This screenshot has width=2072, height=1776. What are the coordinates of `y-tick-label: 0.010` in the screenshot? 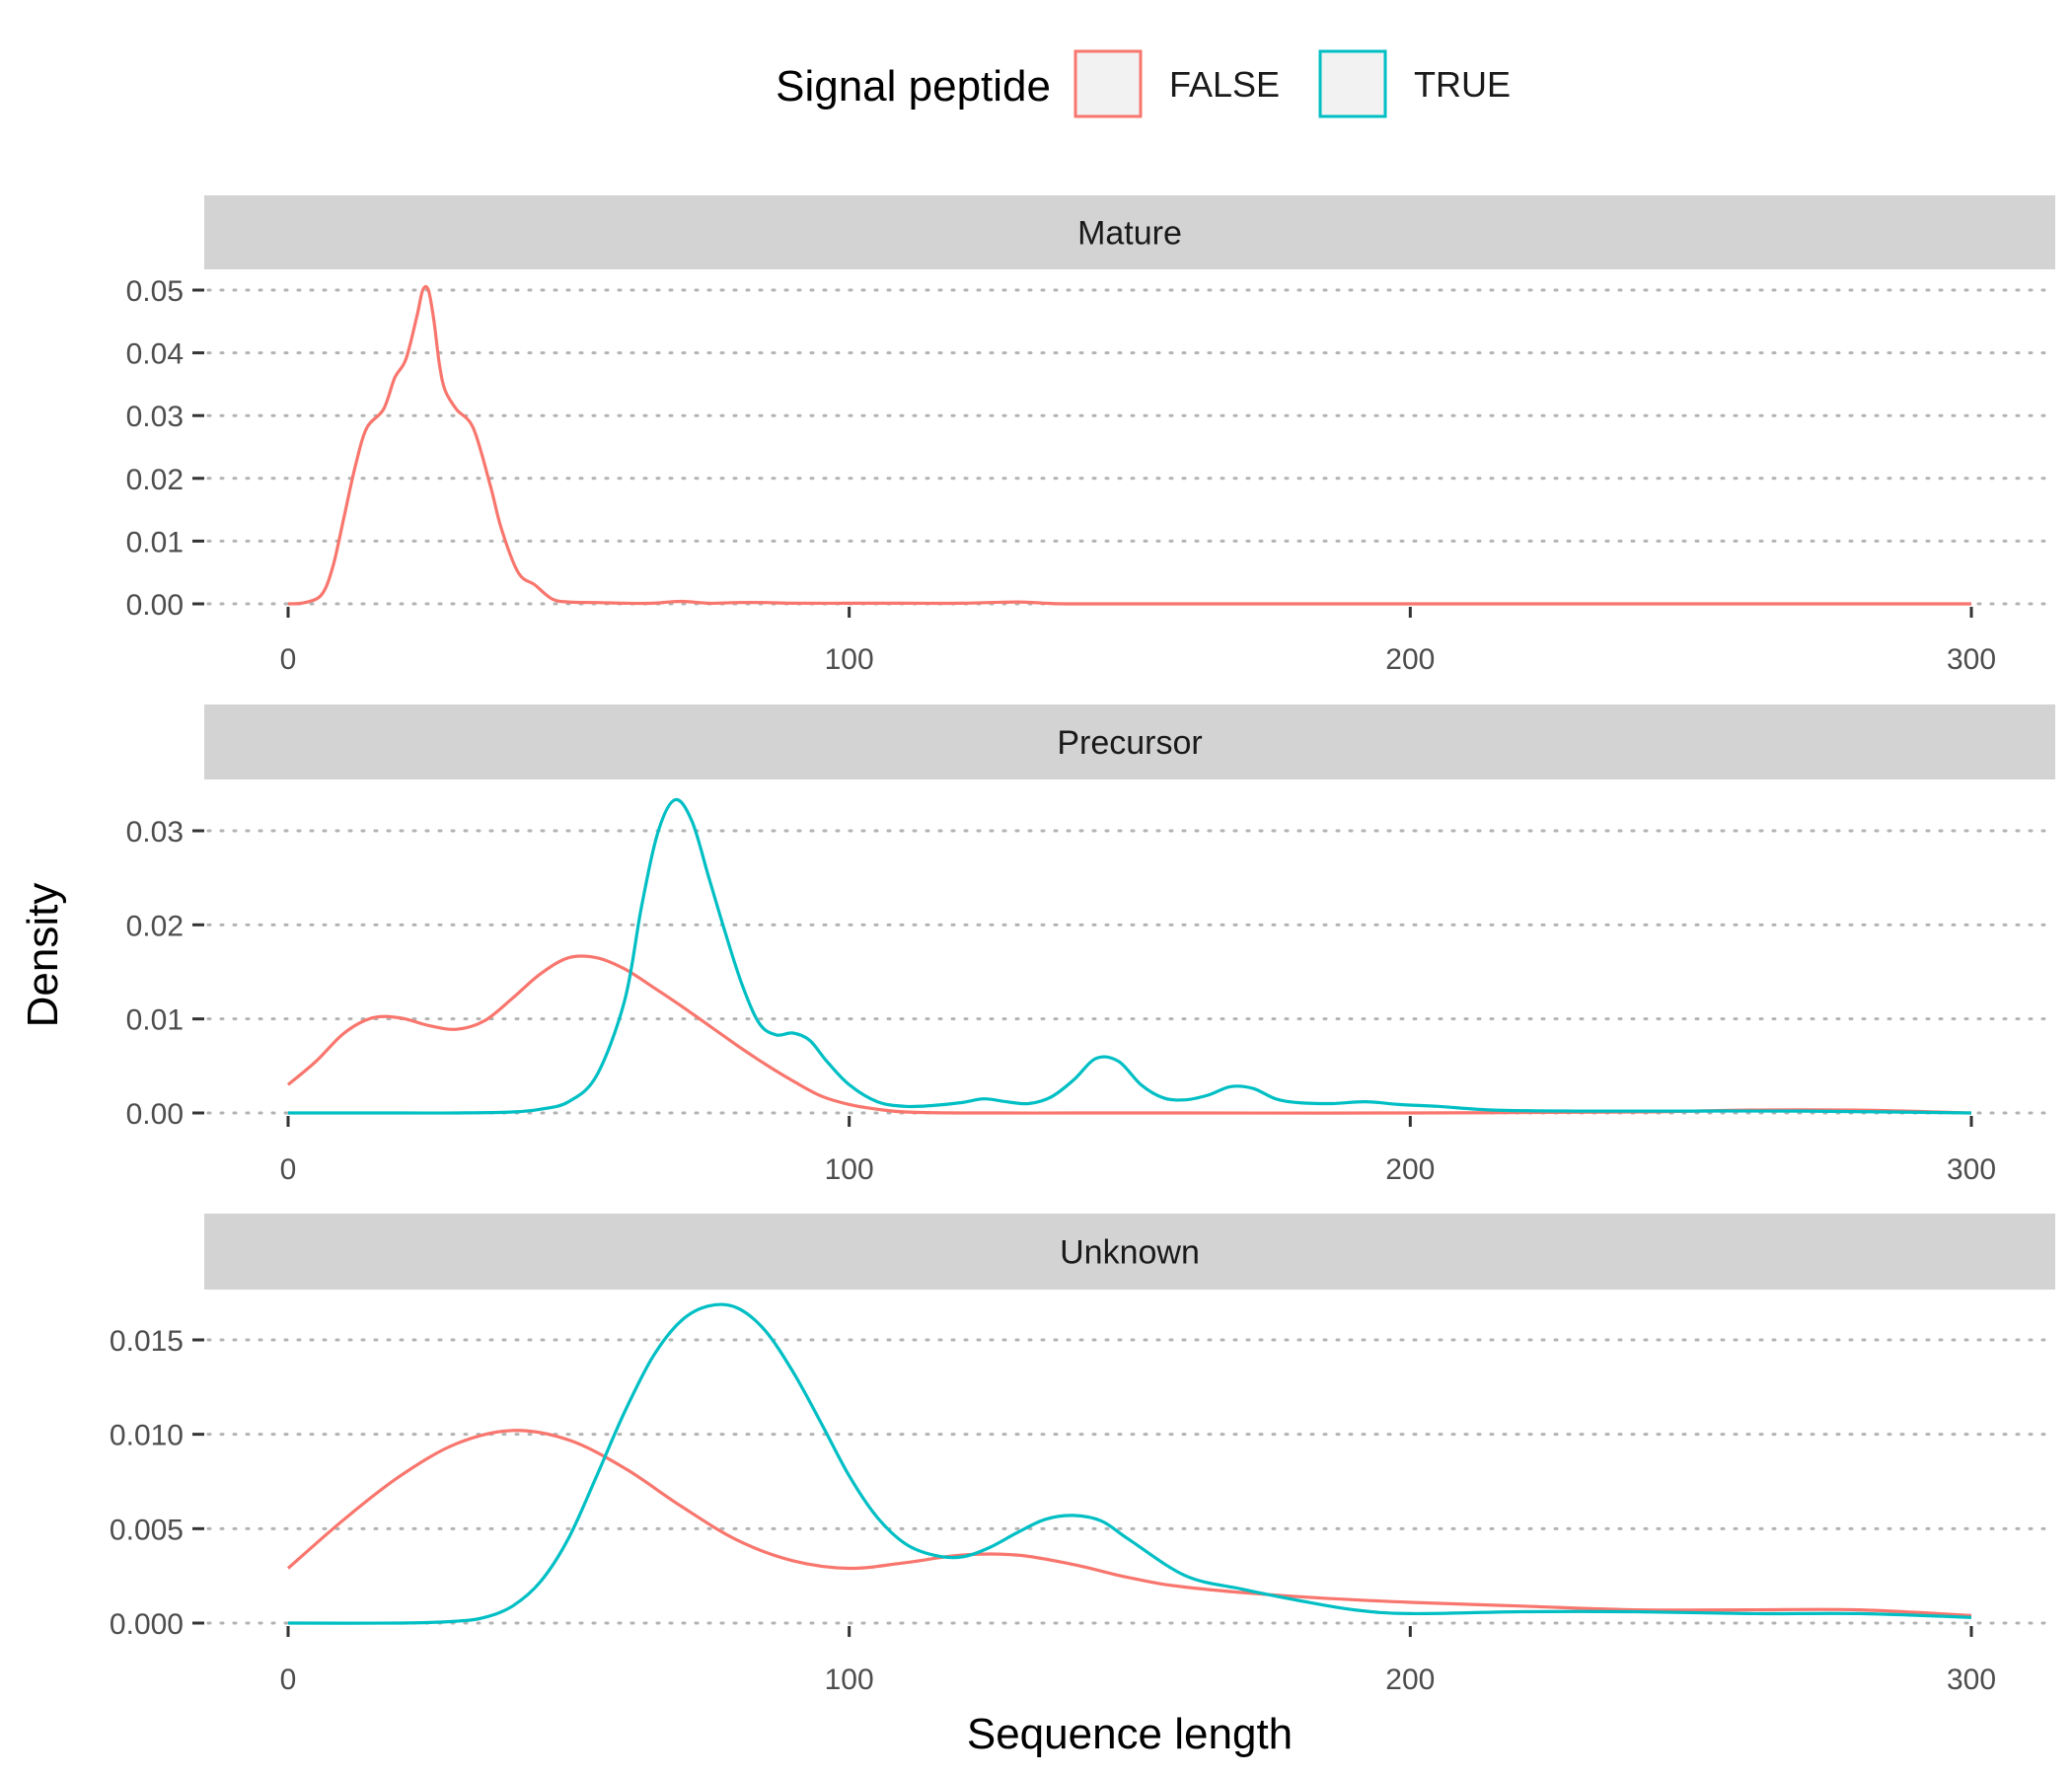 It's located at (147, 1436).